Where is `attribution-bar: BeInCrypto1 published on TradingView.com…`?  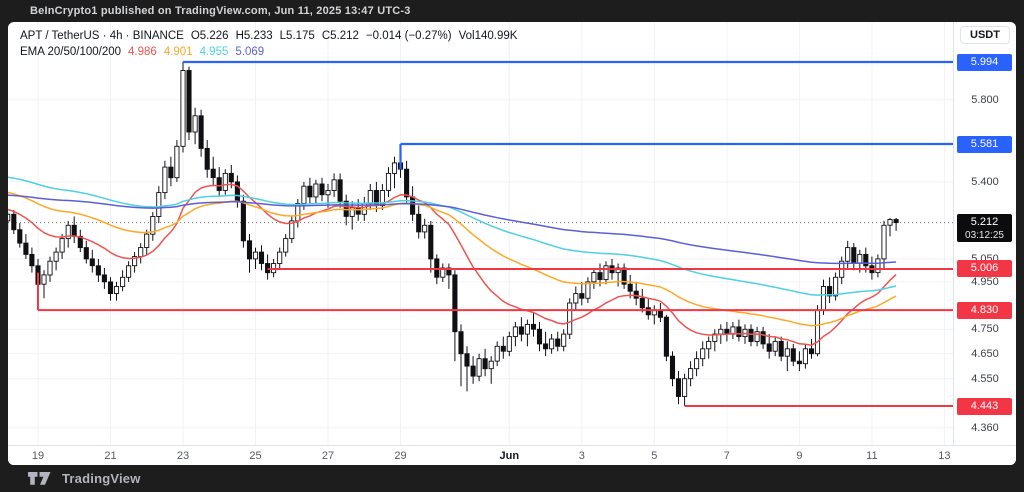
attribution-bar: BeInCrypto1 published on TradingView.com… is located at coordinates (512, 11).